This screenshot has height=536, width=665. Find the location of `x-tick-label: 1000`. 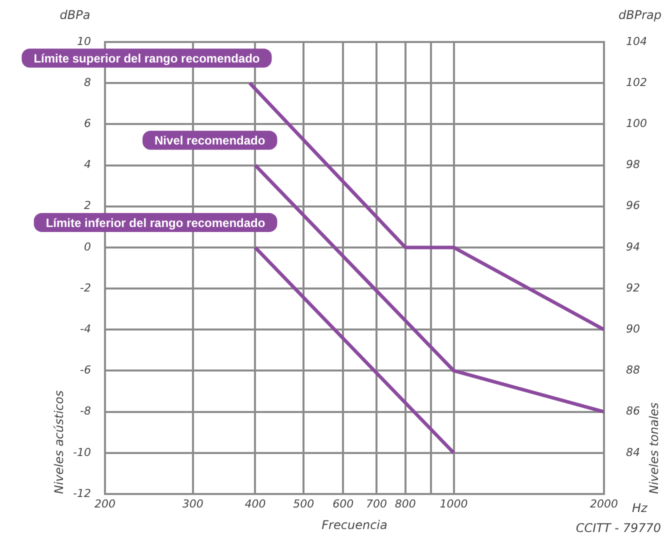

x-tick-label: 1000 is located at coordinates (454, 503).